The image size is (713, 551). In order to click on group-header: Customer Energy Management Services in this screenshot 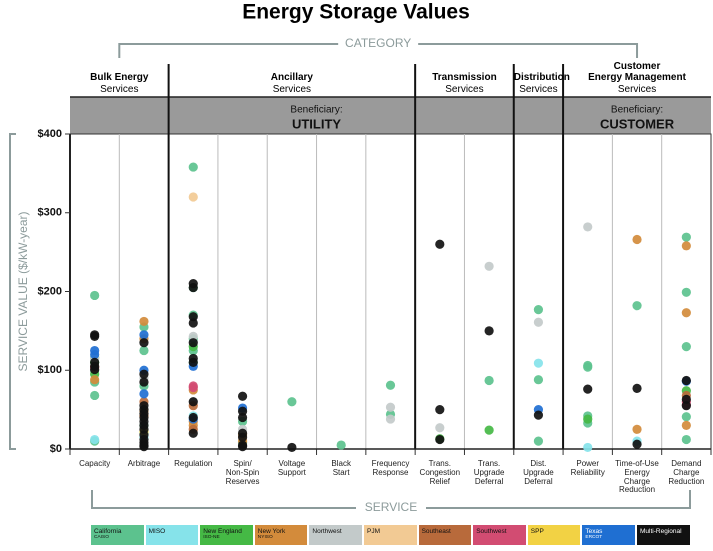, I will do `click(637, 57)`.